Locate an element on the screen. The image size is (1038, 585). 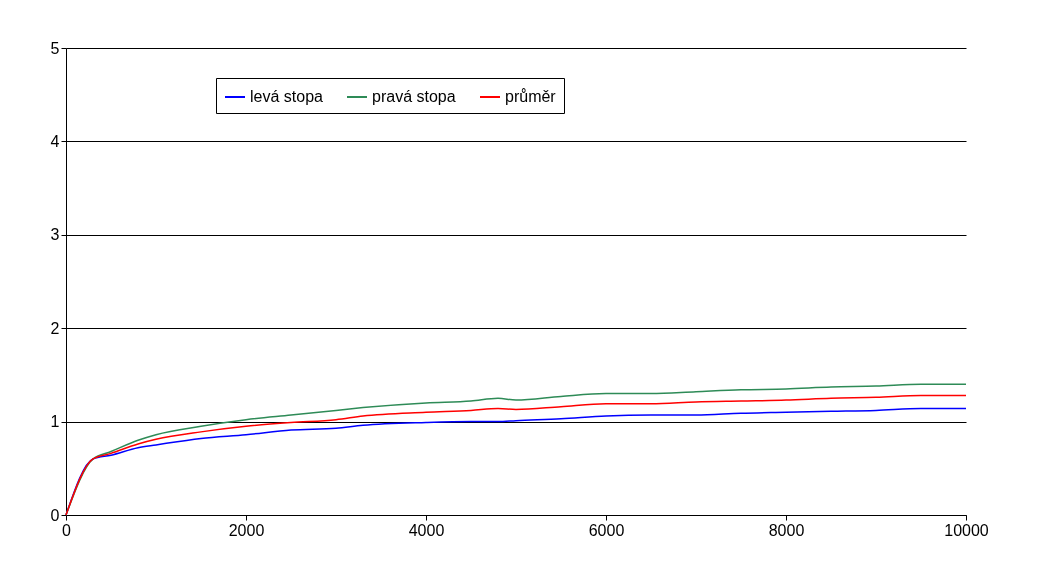
y-tick-label: 5 is located at coordinates (55, 48).